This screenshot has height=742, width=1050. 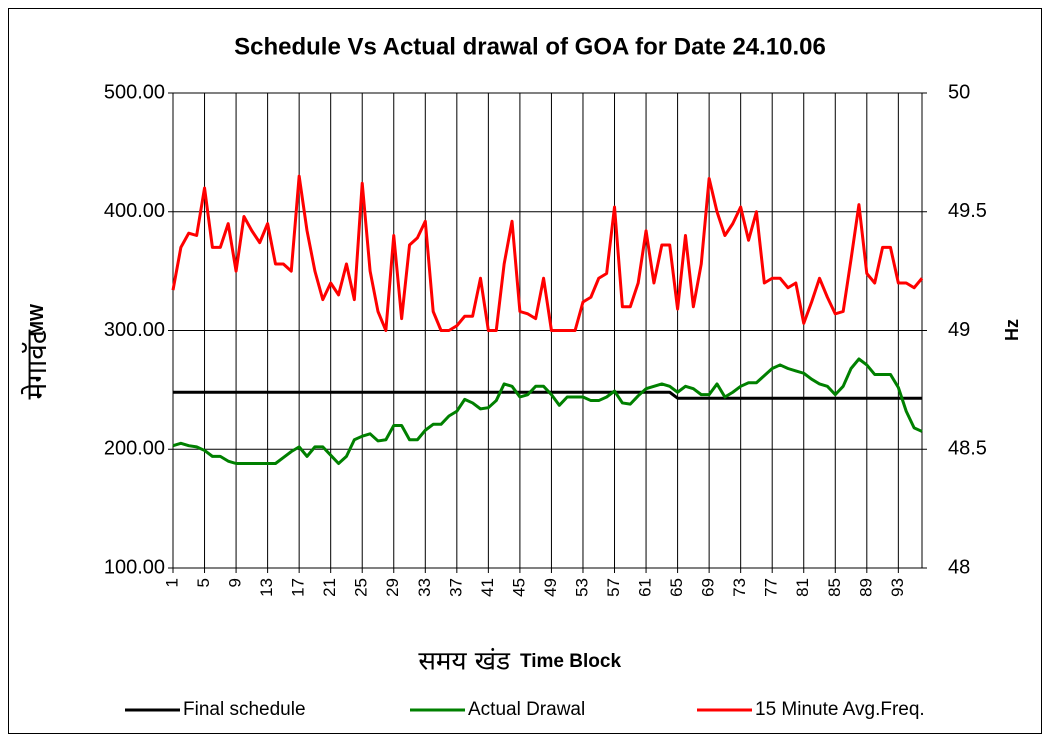 I want to click on legend-label: 15 Minute Avg.Freq., so click(x=840, y=709).